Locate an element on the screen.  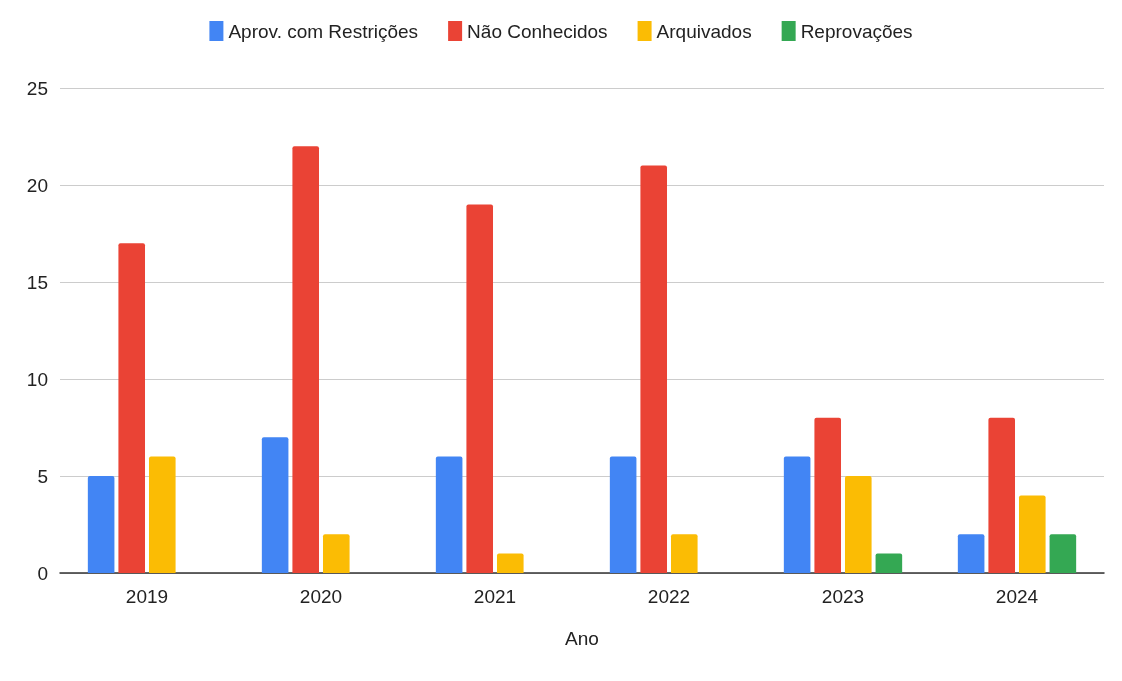
x-tick-label: 2023 is located at coordinates (843, 596).